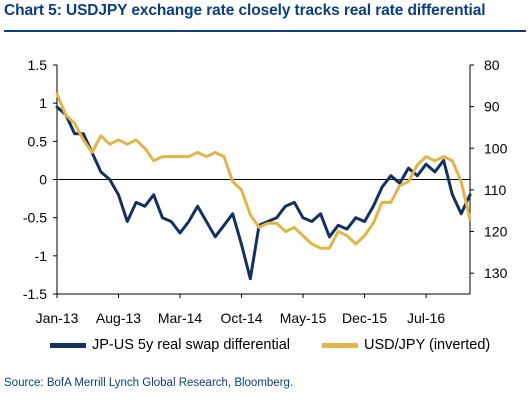 This screenshot has height=405, width=530. Describe the element at coordinates (242, 318) in the screenshot. I see `x-tick-label: Oct-14` at that location.